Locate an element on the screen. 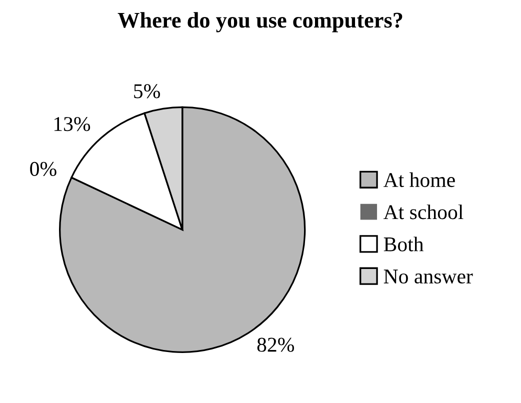  text: 0% is located at coordinates (43, 169).